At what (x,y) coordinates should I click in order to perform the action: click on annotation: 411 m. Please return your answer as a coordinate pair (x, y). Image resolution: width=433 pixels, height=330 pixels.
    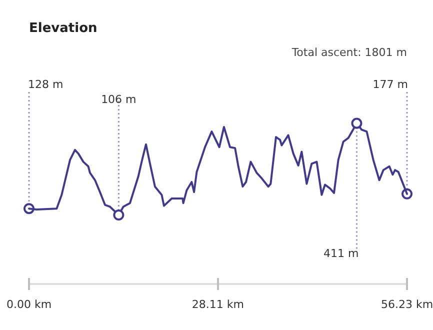
    Looking at the image, I should click on (341, 253).